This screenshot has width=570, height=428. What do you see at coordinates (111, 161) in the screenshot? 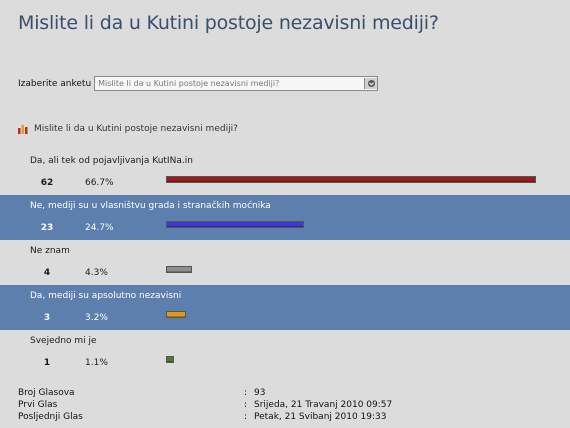
I see `option-label: Da, ali tek od pojavljivanja KutINa.in` at bounding box center [111, 161].